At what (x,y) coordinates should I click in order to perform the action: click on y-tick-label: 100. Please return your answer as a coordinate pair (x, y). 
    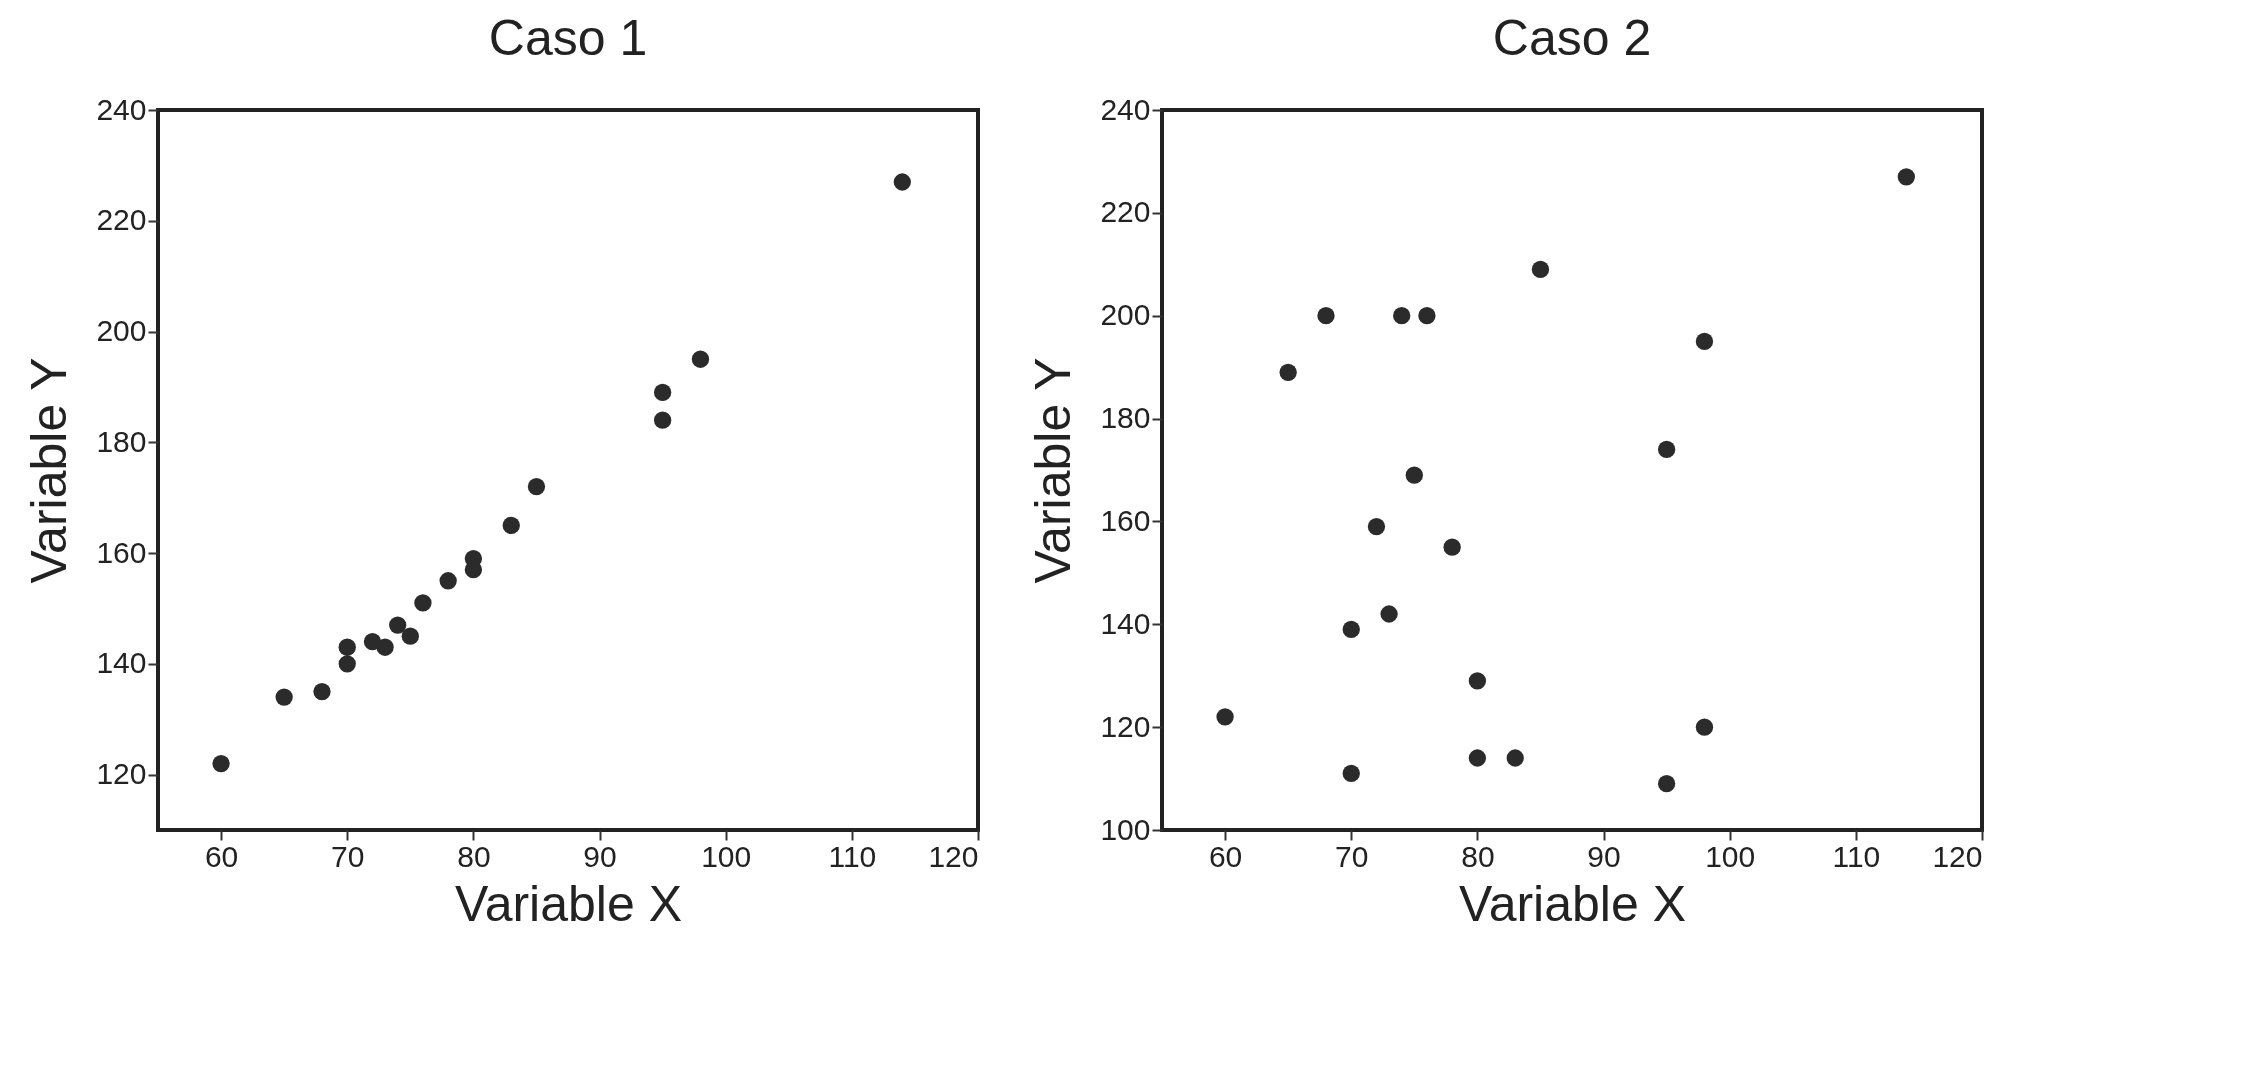
    Looking at the image, I should click on (1125, 829).